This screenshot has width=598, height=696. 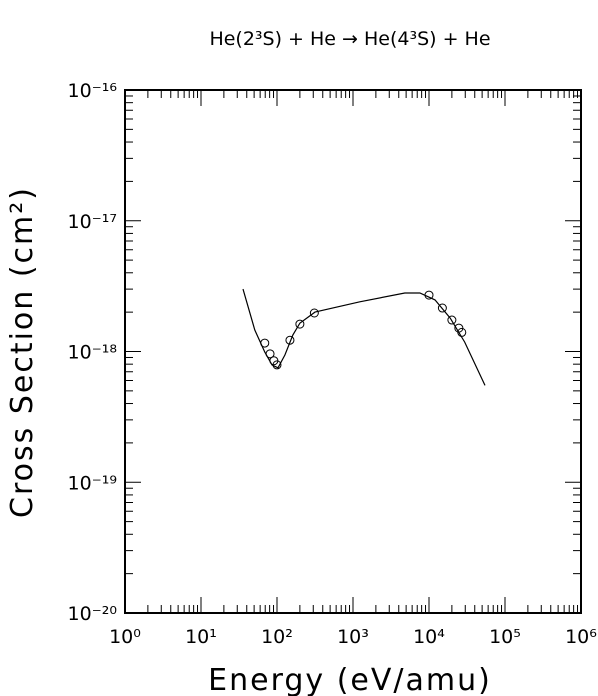 What do you see at coordinates (92, 353) in the screenshot?
I see `y-tick-label: 10⁻¹⁸` at bounding box center [92, 353].